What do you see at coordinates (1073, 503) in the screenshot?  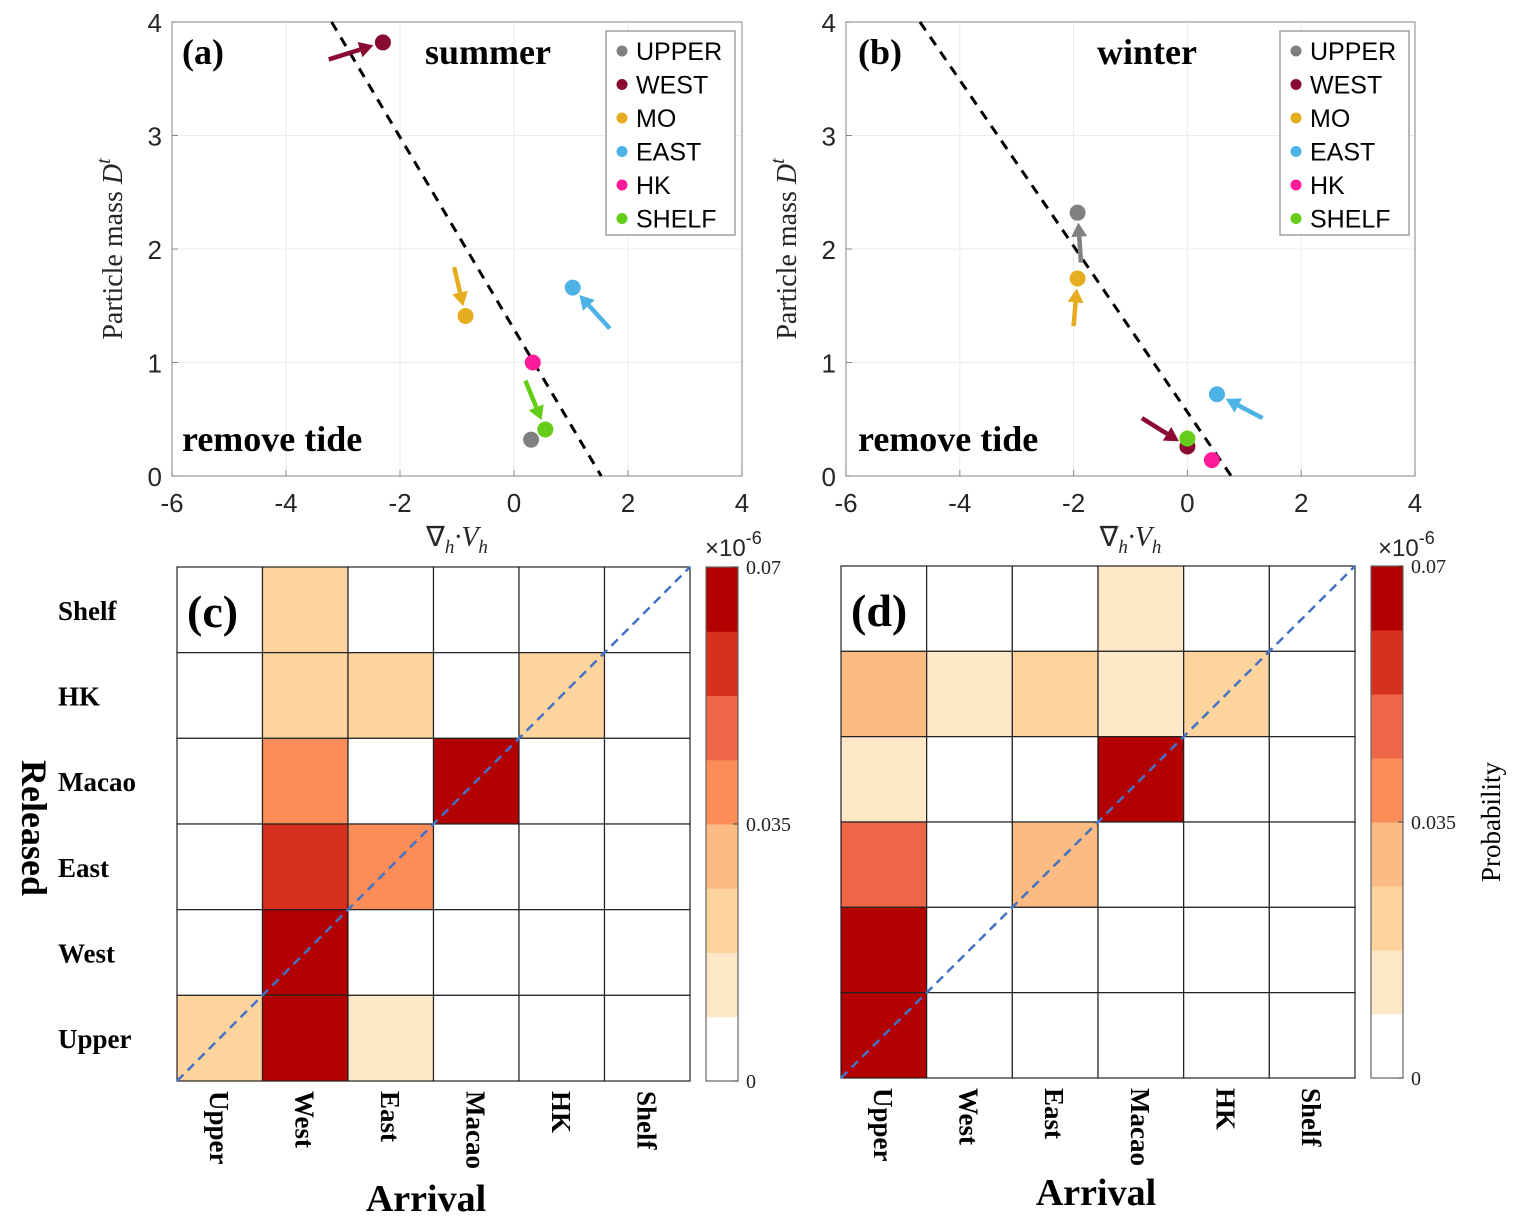 I see `x-tick-label: -2` at bounding box center [1073, 503].